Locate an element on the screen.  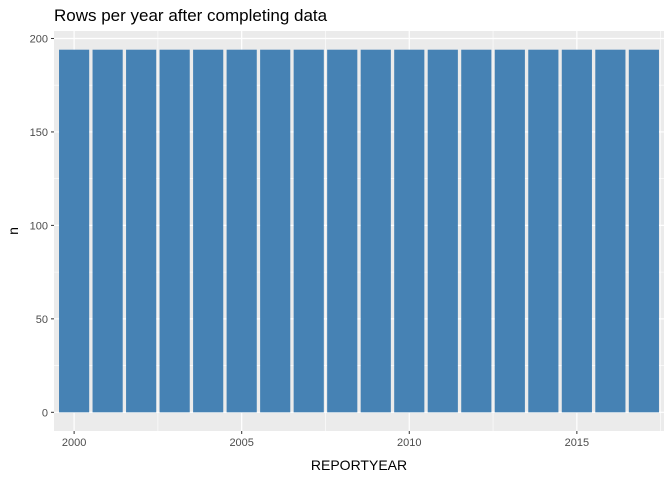
x-tick-labels: 2000 2005 2010 2015 is located at coordinates (325, 443).